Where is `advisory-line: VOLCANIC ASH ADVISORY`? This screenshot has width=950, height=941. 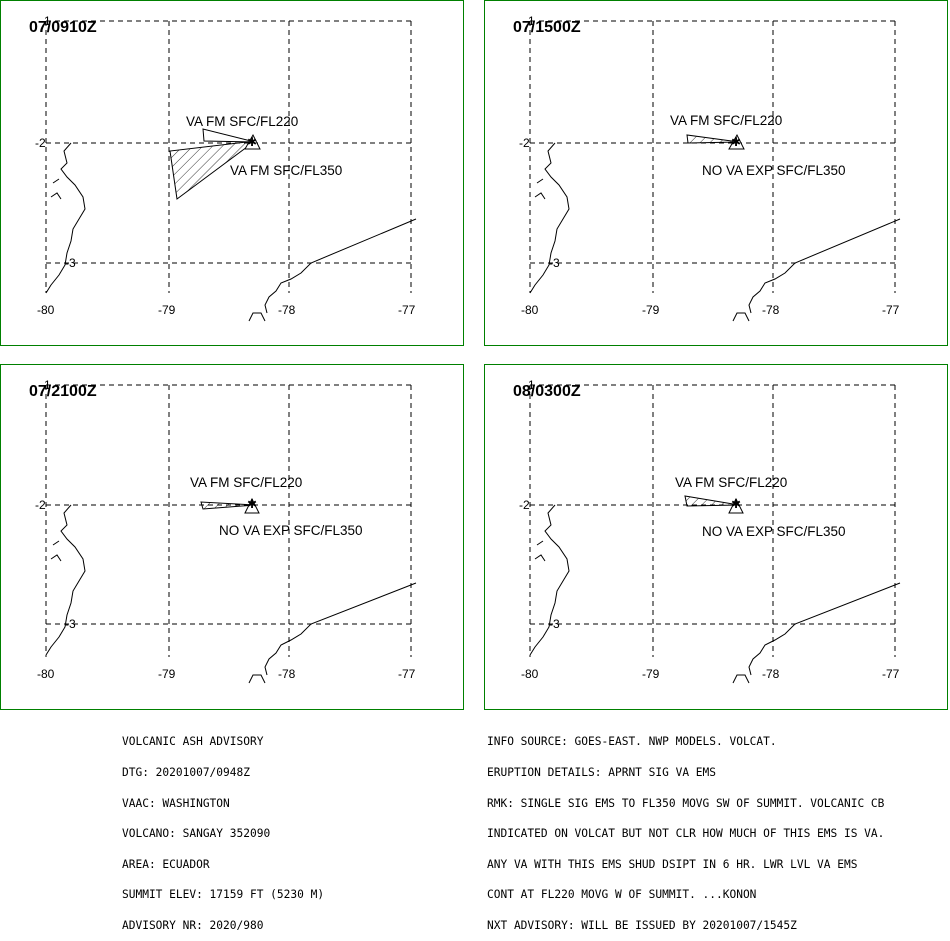 advisory-line: VOLCANIC ASH ADVISORY is located at coordinates (193, 742).